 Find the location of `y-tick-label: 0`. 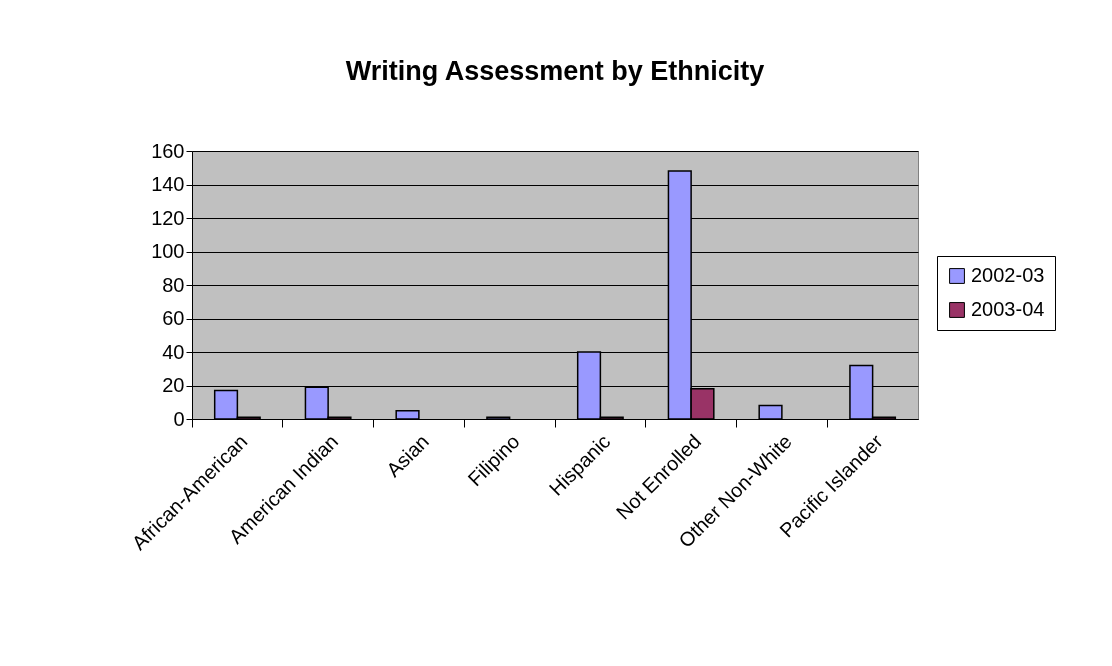

y-tick-label: 0 is located at coordinates (179, 418).